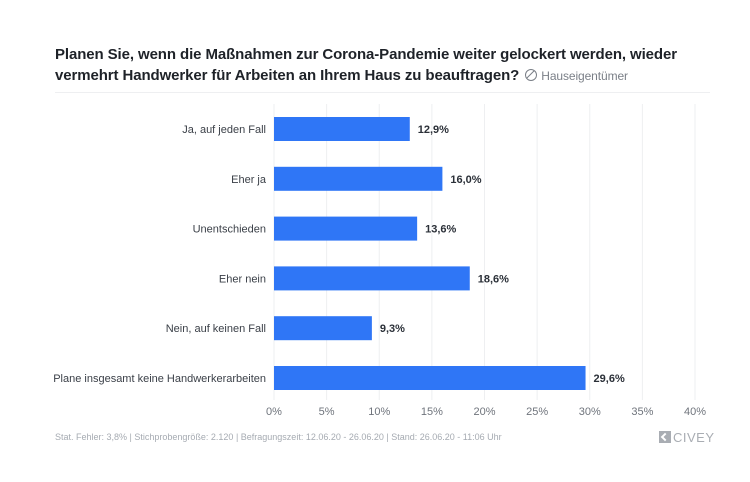  Describe the element at coordinates (216, 329) in the screenshot. I see `category-label: Nein, auf keinen Fall` at that location.